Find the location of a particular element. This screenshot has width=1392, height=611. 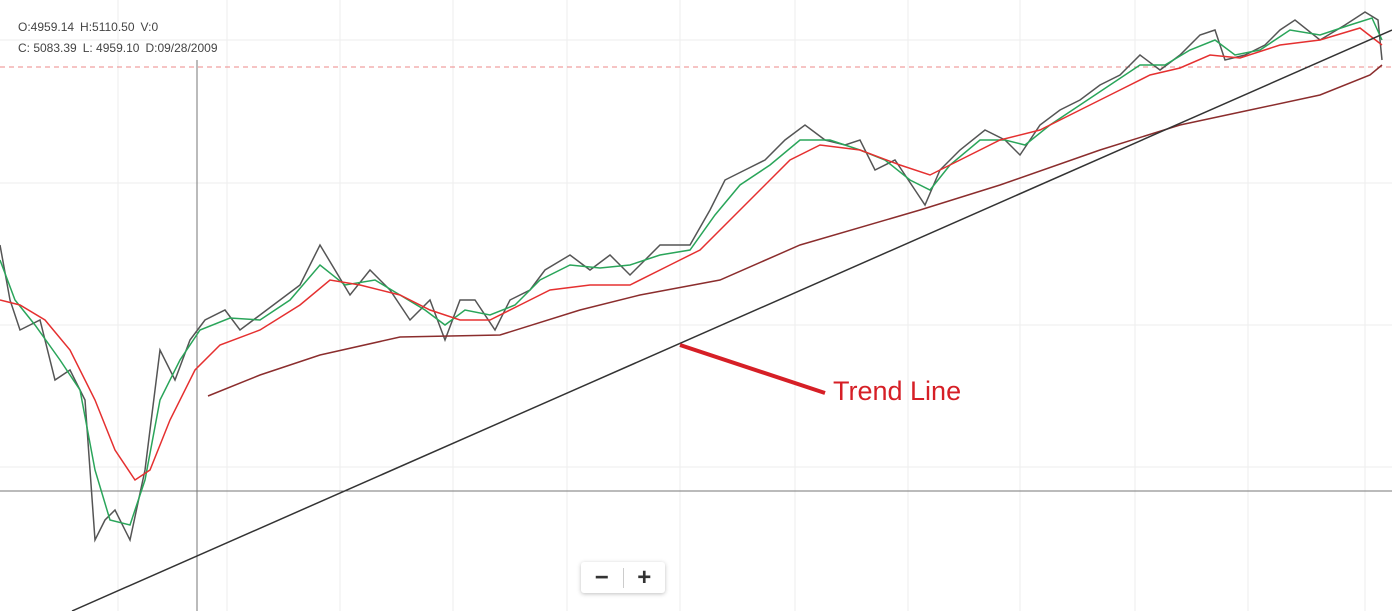

ohlc-legend-top: O:4959.14 H:5110.50 V:0 is located at coordinates (91, 27).